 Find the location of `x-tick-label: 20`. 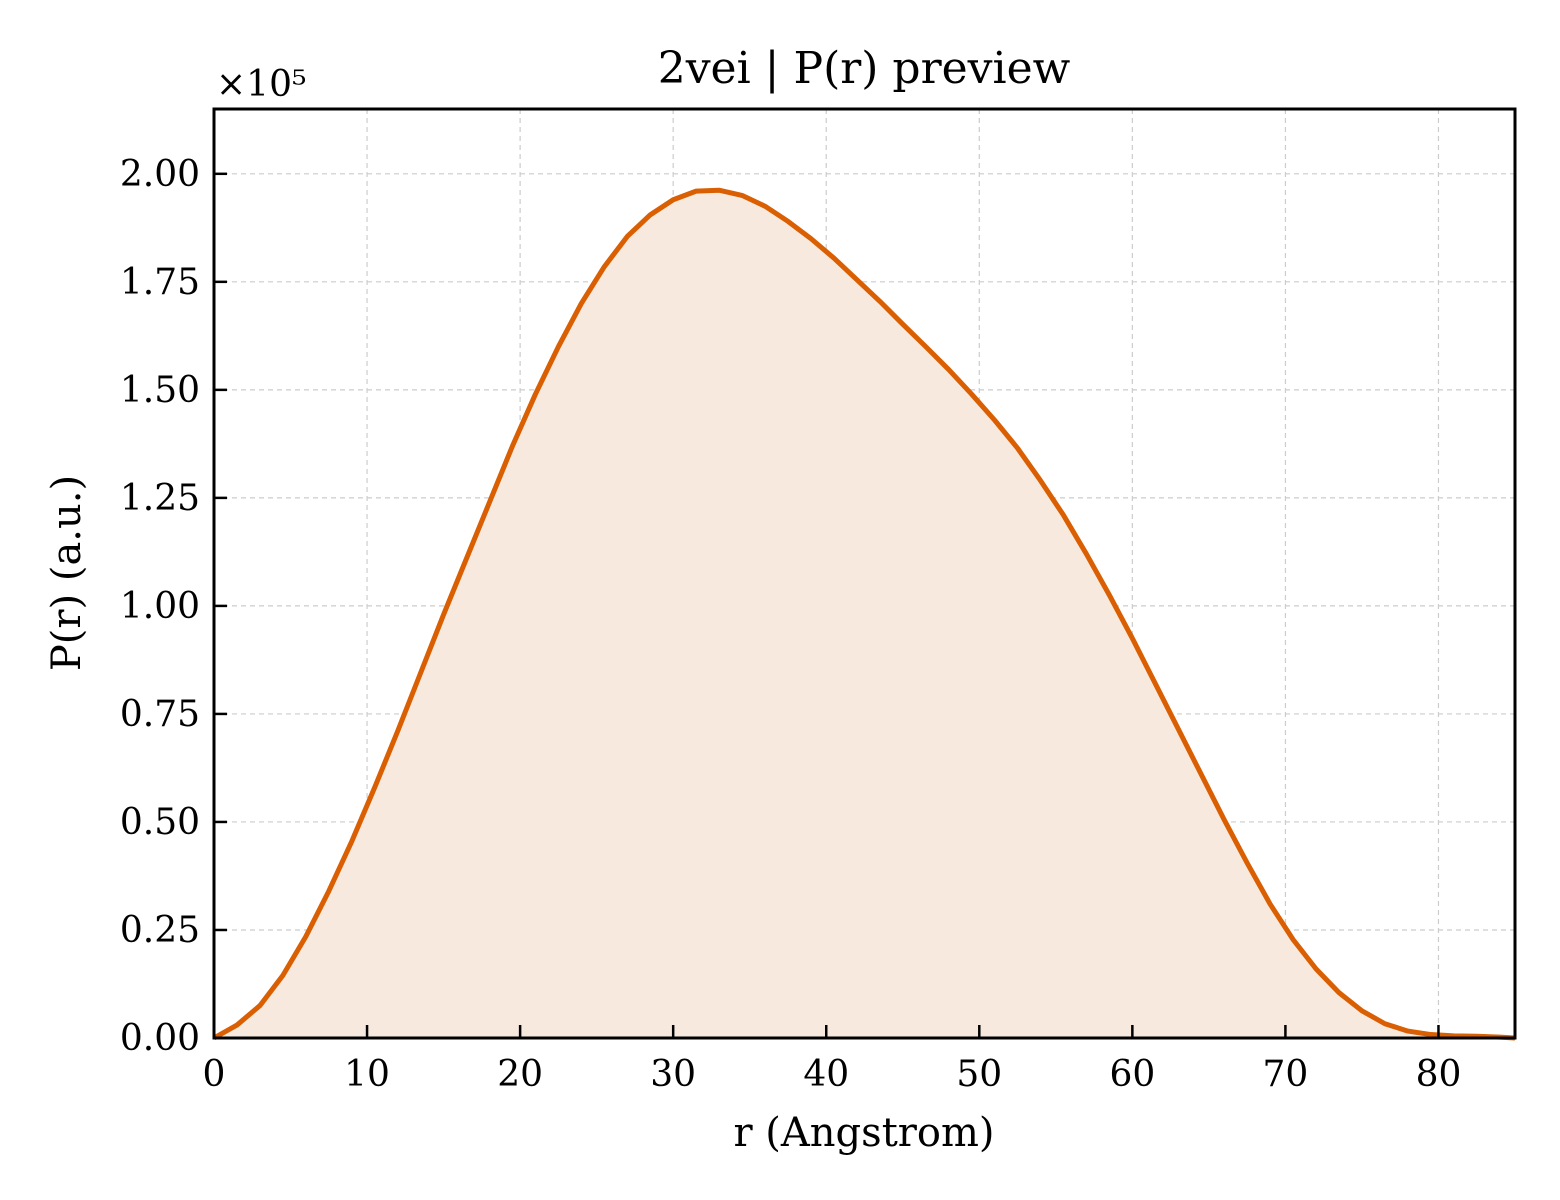

x-tick-label: 20 is located at coordinates (520, 1074).